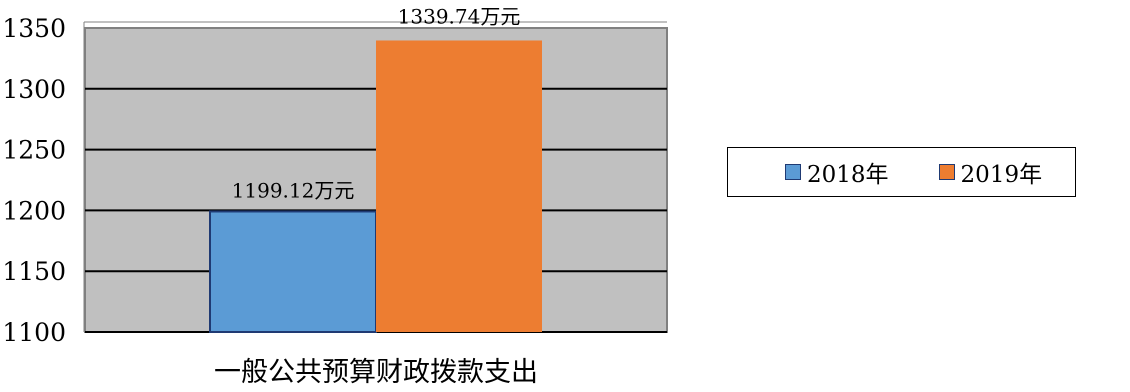  Describe the element at coordinates (459, 16) in the screenshot. I see `data-label: 1339.74万元` at that location.